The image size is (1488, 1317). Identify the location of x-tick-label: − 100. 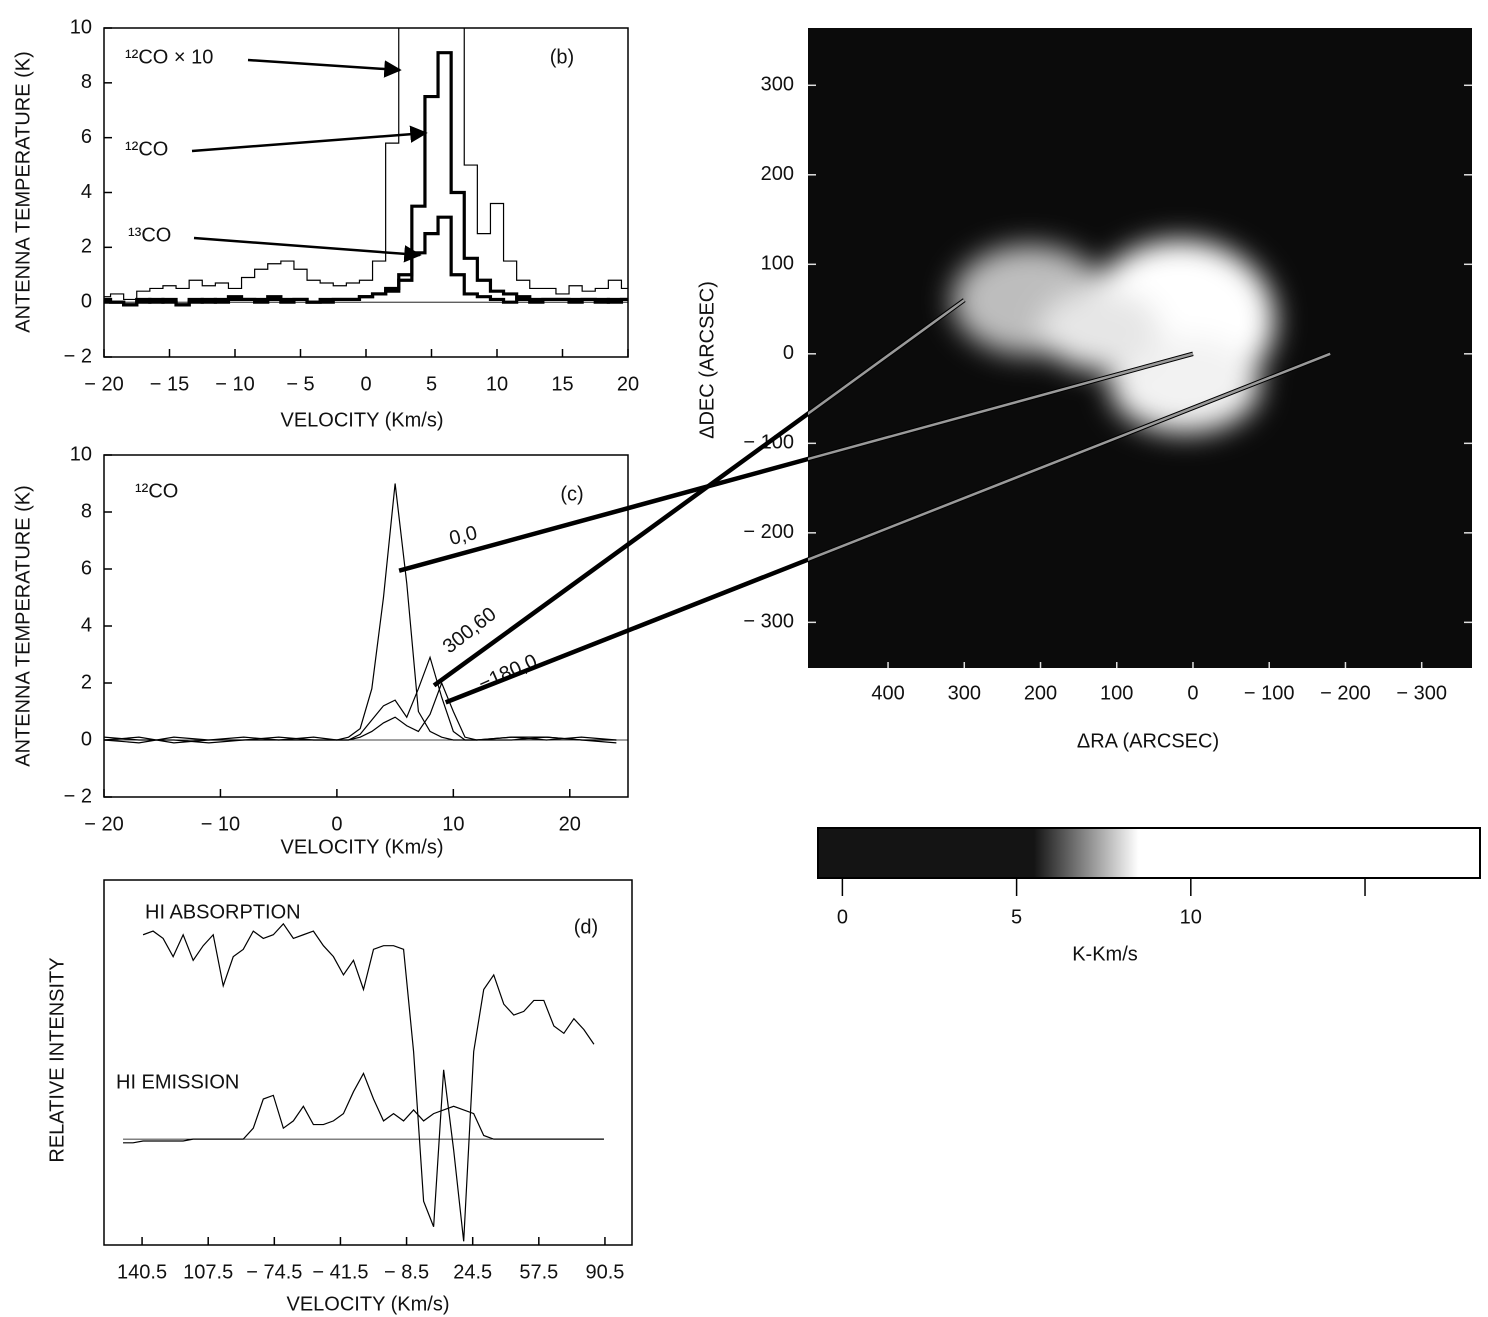
(1269, 693).